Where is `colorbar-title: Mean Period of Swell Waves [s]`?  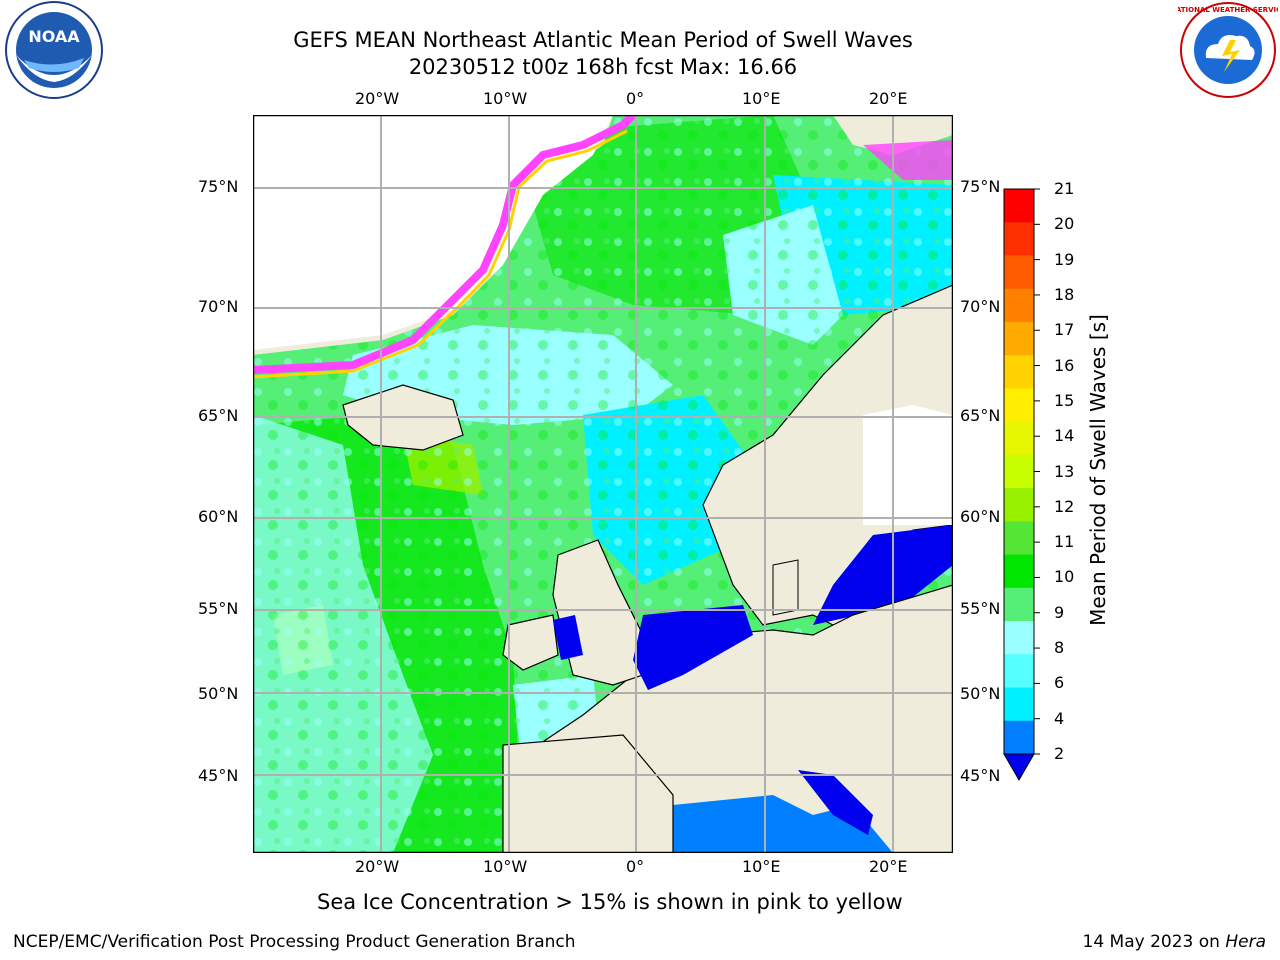
colorbar-title: Mean Period of Swell Waves [s] is located at coordinates (1098, 470).